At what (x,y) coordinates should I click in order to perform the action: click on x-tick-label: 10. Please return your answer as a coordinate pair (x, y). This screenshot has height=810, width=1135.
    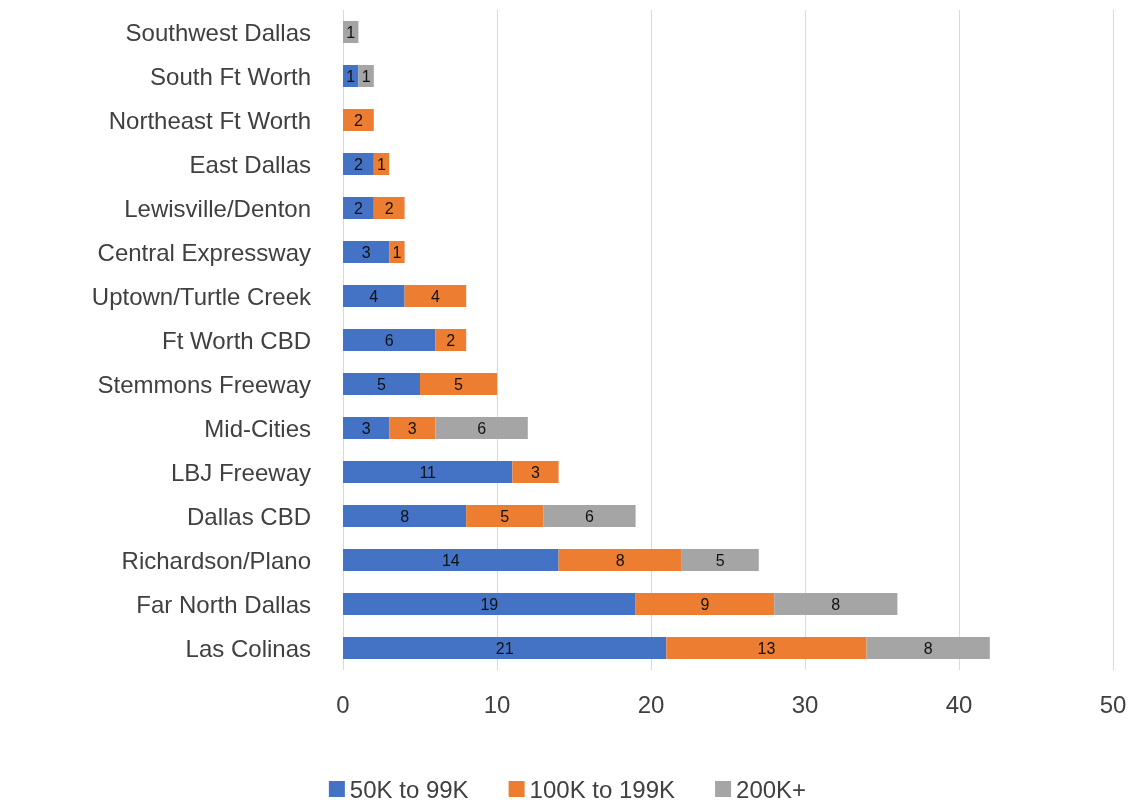
    Looking at the image, I should click on (497, 704).